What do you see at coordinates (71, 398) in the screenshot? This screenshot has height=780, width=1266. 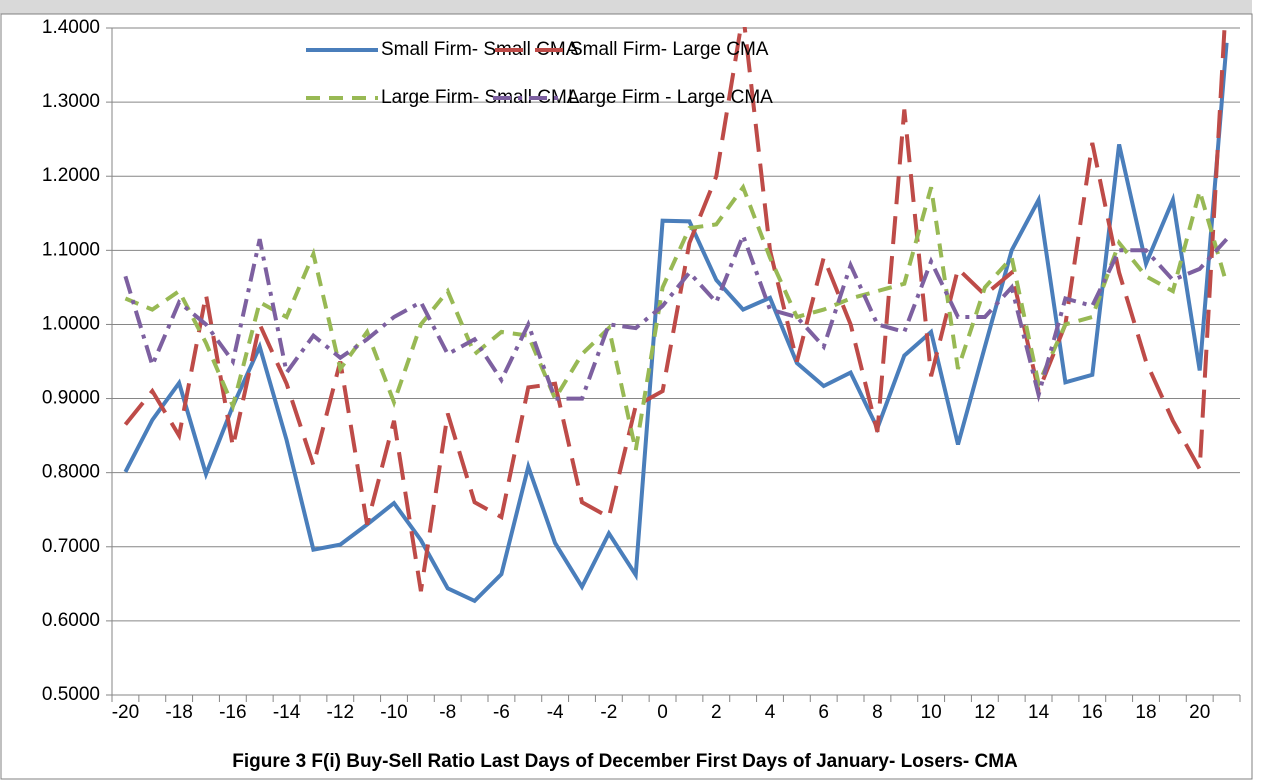 I see `y-tick-label: 0.9000` at bounding box center [71, 398].